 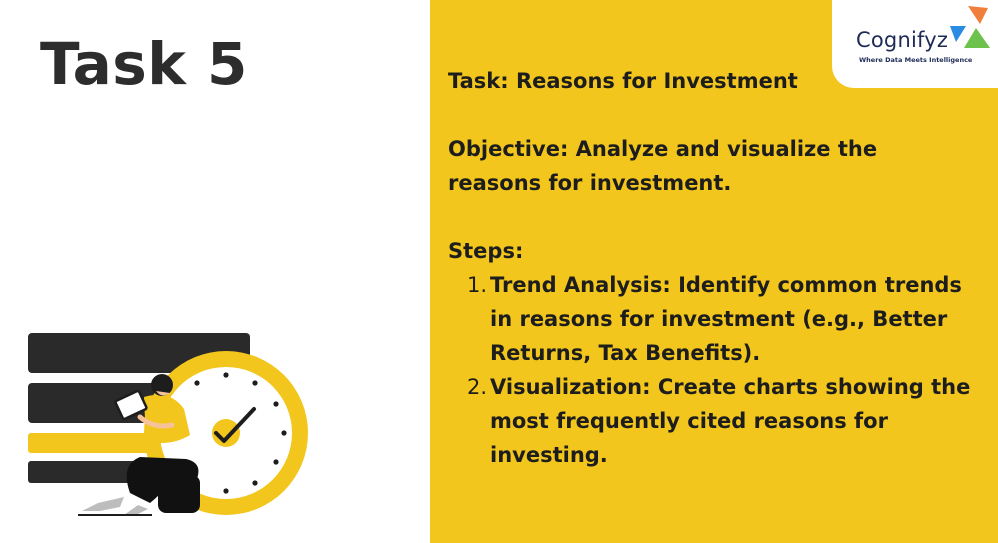 I want to click on step-number: 2., so click(x=477, y=387).